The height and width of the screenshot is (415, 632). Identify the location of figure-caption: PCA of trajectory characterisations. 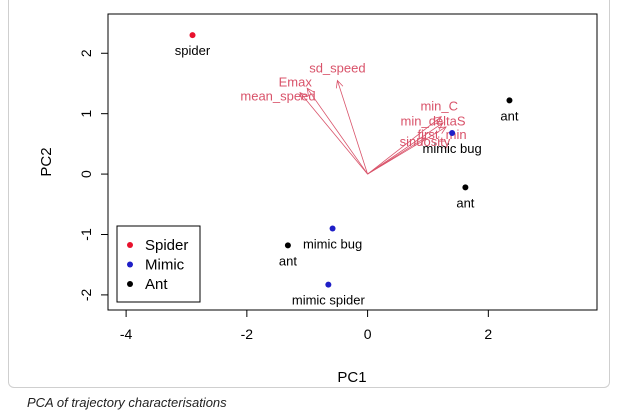
(127, 402).